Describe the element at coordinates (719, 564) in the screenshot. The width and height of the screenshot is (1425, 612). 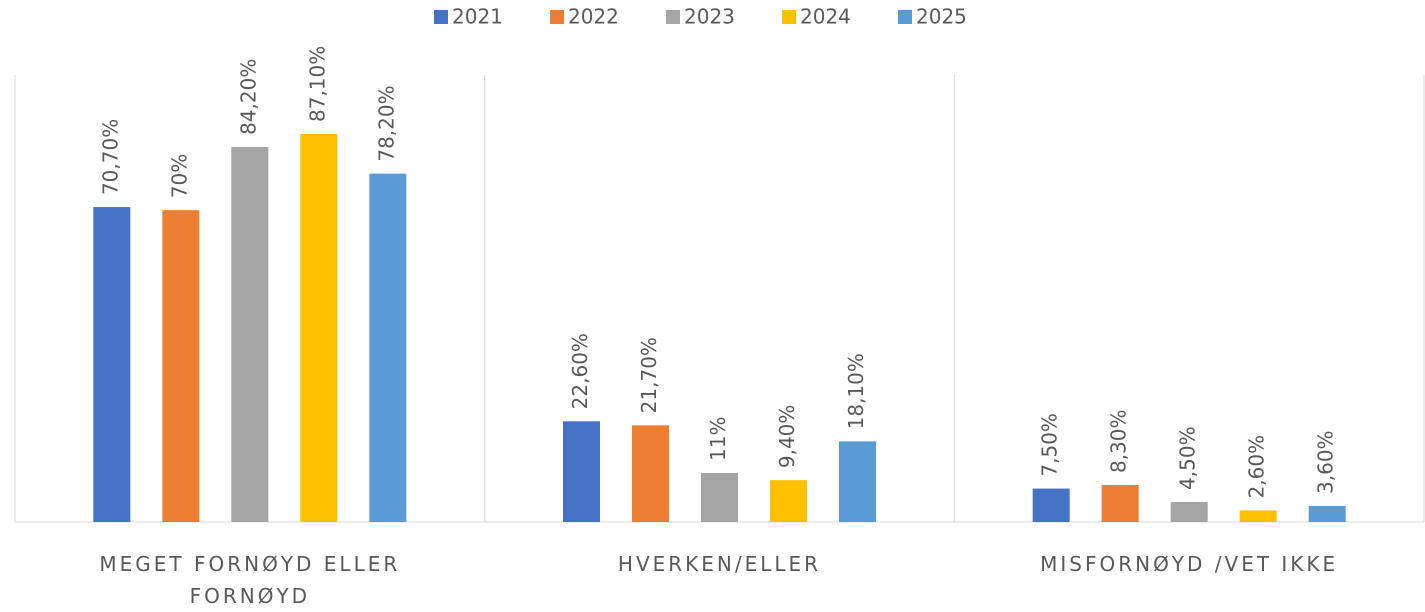
I see `x-tick-label: HVERKEN/ELLER` at that location.